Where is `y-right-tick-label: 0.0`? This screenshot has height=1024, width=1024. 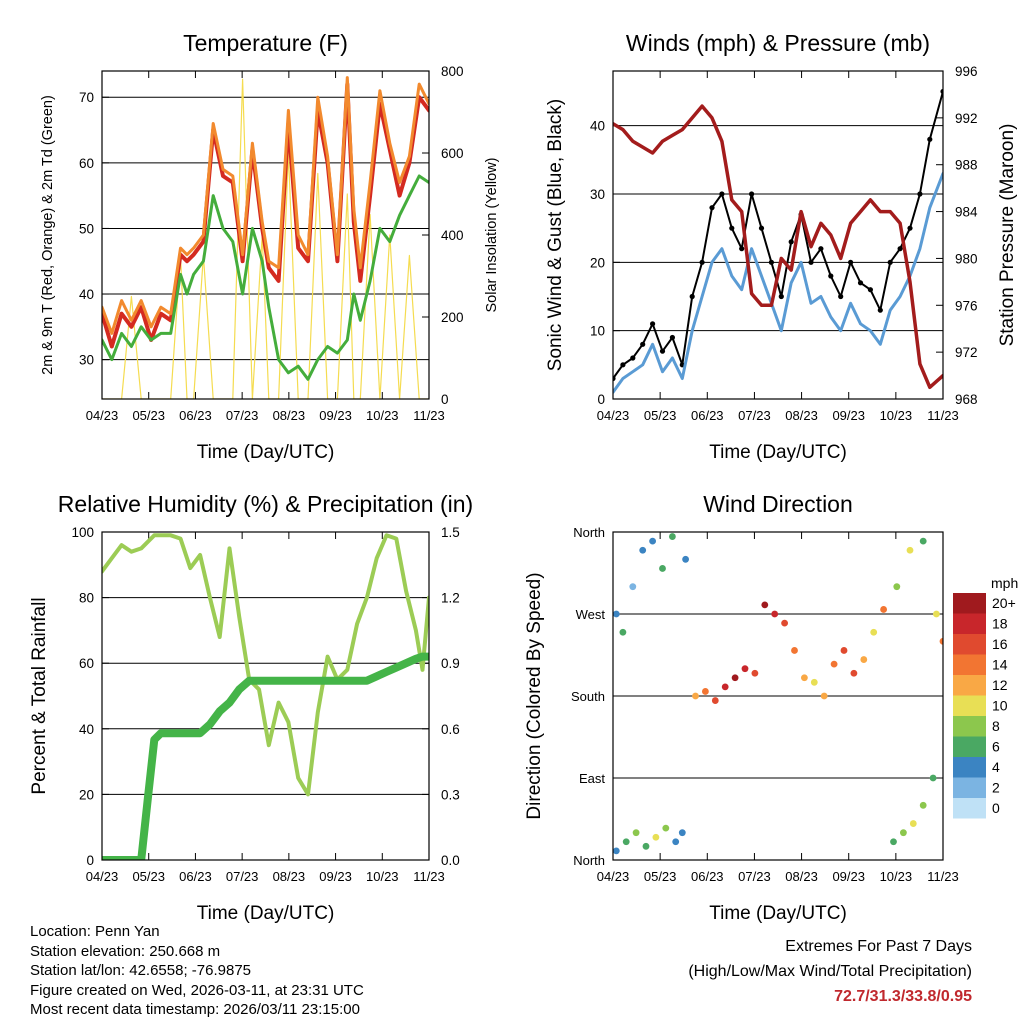 y-right-tick-label: 0.0 is located at coordinates (450, 860).